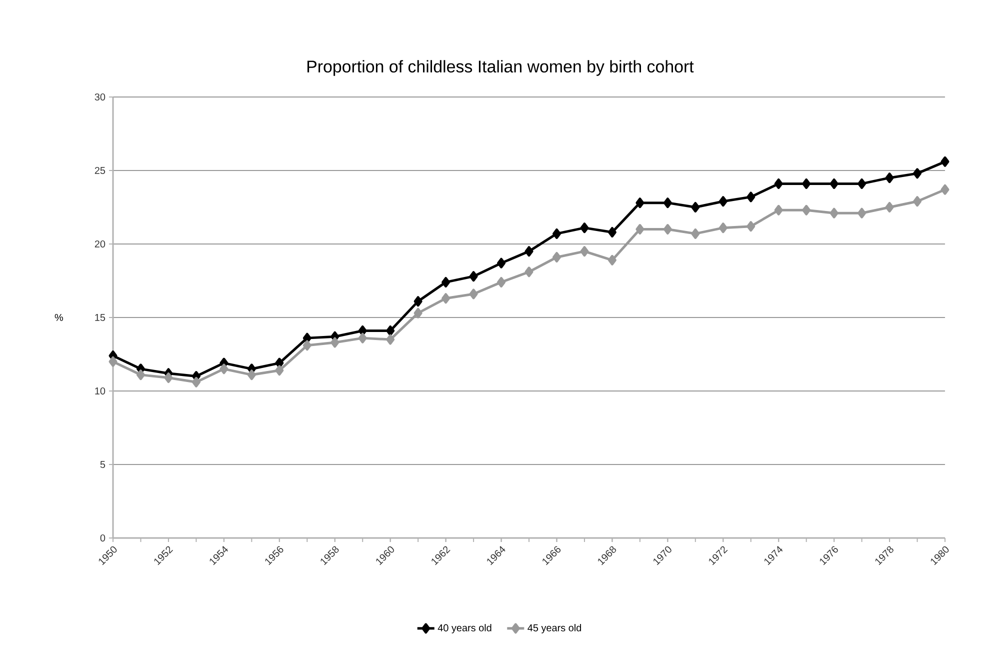 This screenshot has height=654, width=998. I want to click on y-tick-label: 25, so click(100, 170).